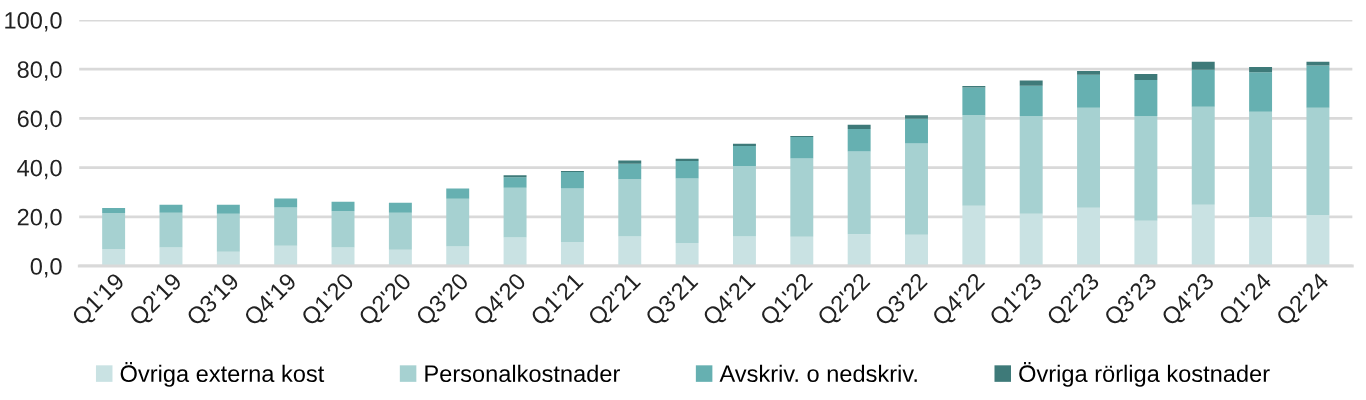  Describe the element at coordinates (1144, 374) in the screenshot. I see `legend-label: Övriga rörliga kostnader` at that location.